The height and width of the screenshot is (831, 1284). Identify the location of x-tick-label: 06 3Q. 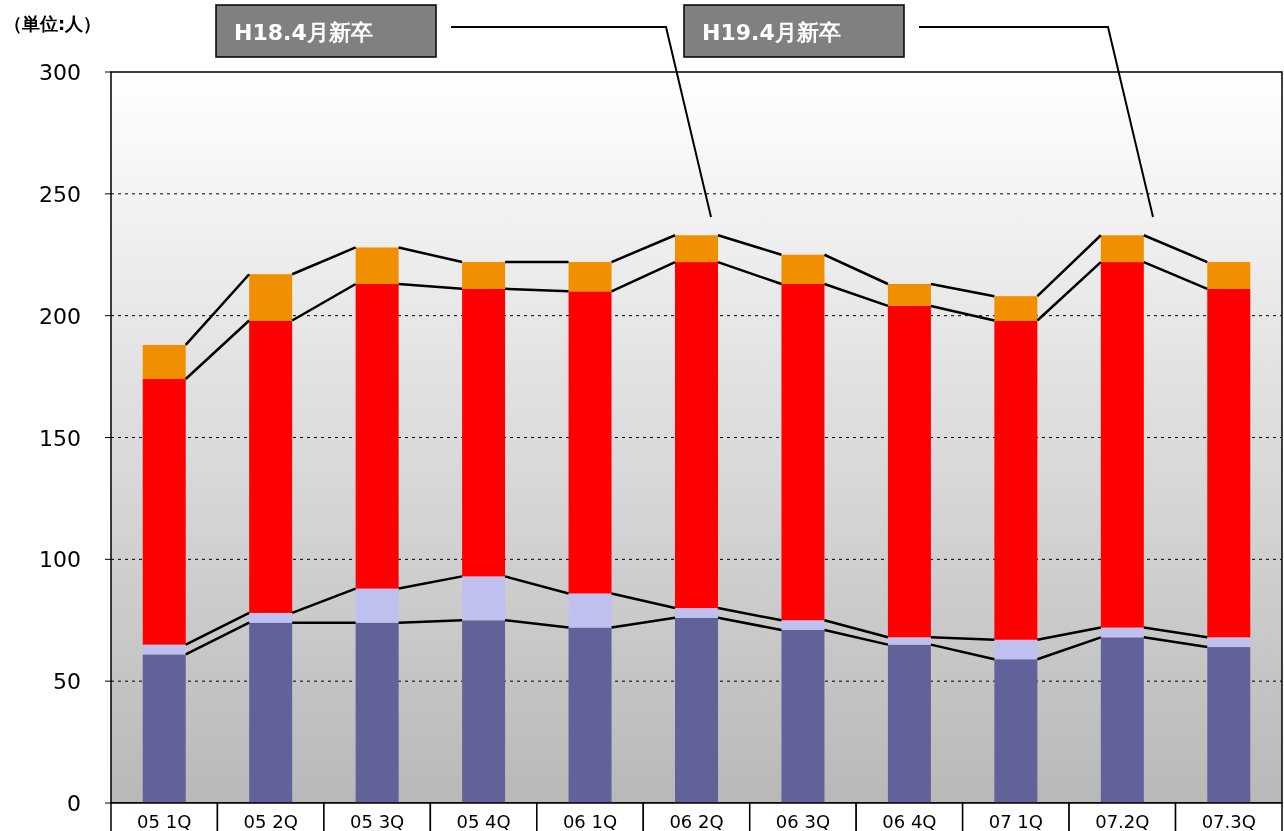
(803, 821).